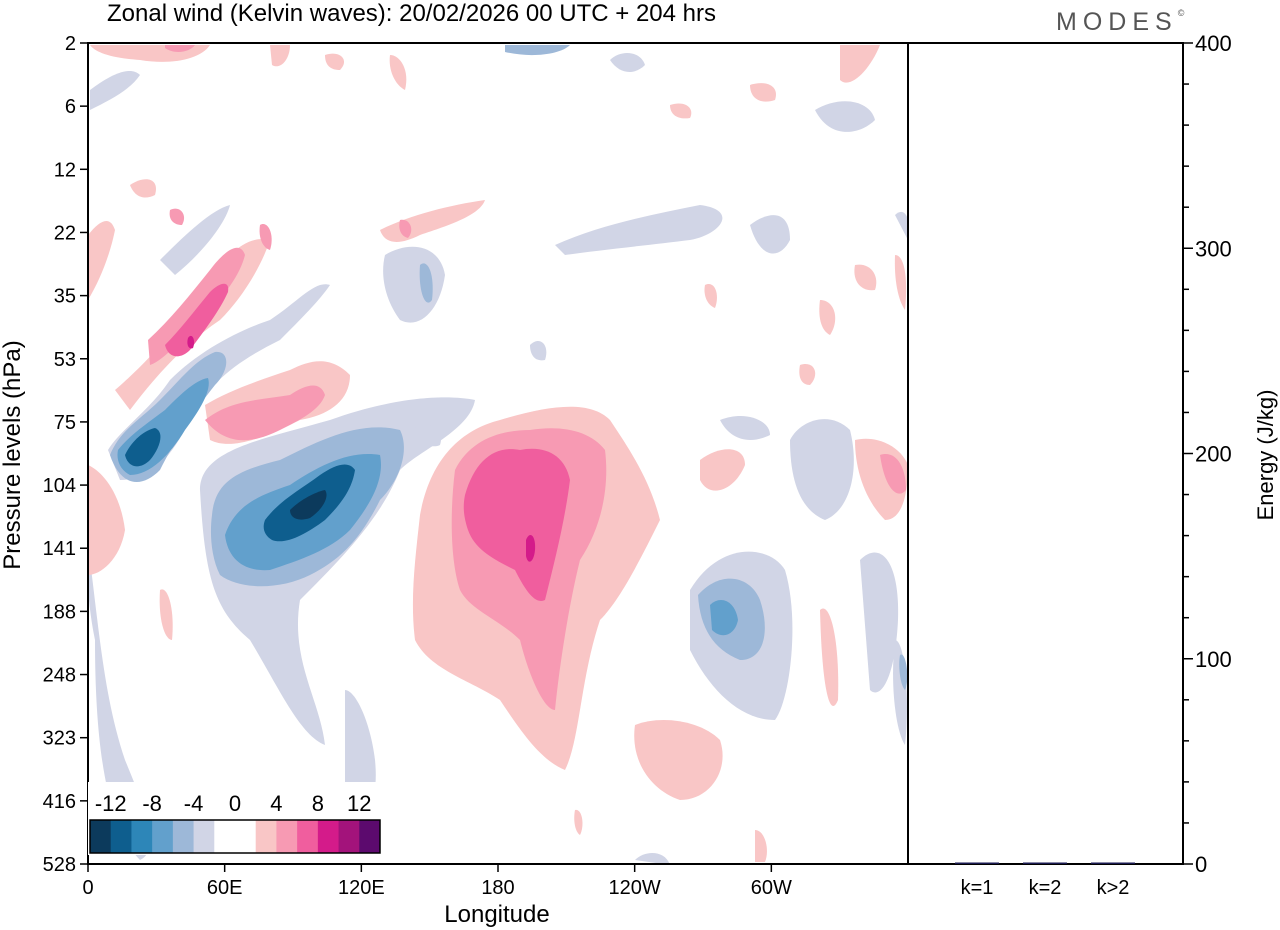  What do you see at coordinates (70, 44) in the screenshot?
I see `y-tick-label: 2` at bounding box center [70, 44].